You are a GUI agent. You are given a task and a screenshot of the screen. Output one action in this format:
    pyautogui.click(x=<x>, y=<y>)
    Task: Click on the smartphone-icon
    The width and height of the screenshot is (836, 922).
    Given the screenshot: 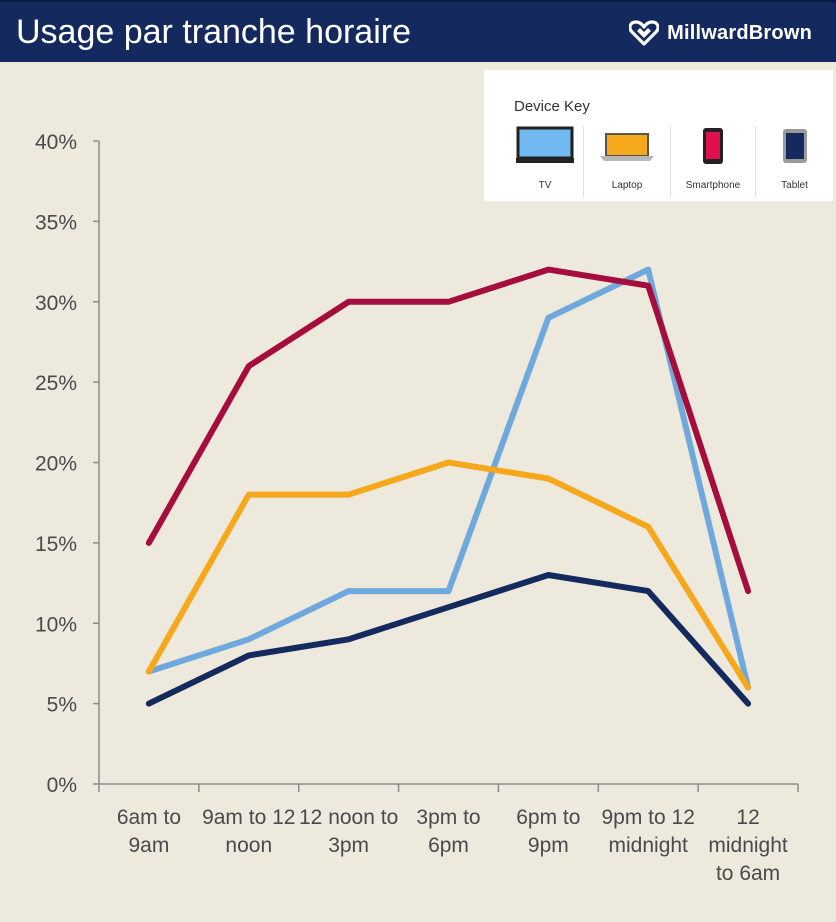 What is the action you would take?
    pyautogui.click(x=713, y=146)
    